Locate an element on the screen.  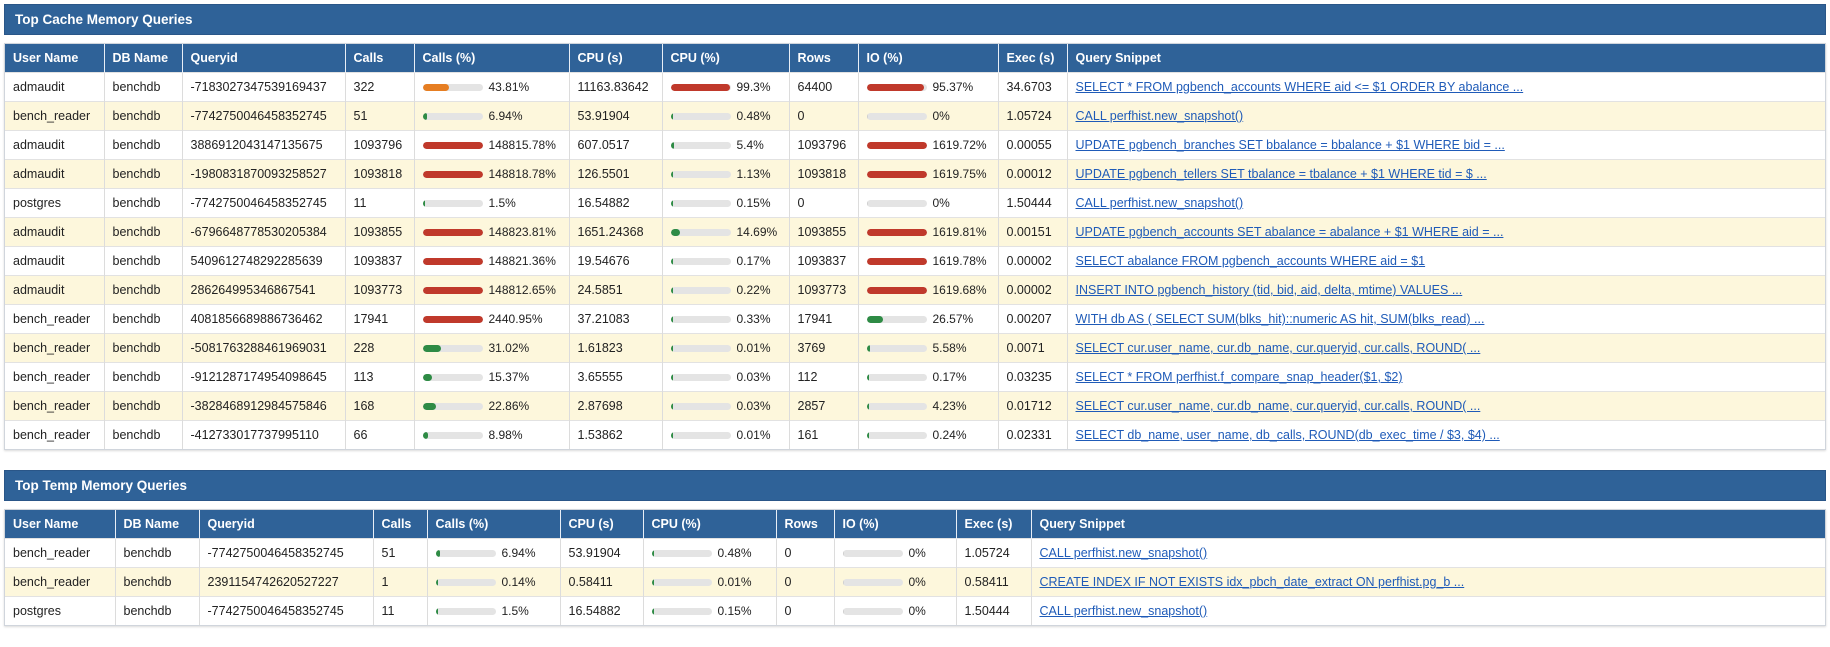
io-pct-cell: 95.37% is located at coordinates (928, 87).